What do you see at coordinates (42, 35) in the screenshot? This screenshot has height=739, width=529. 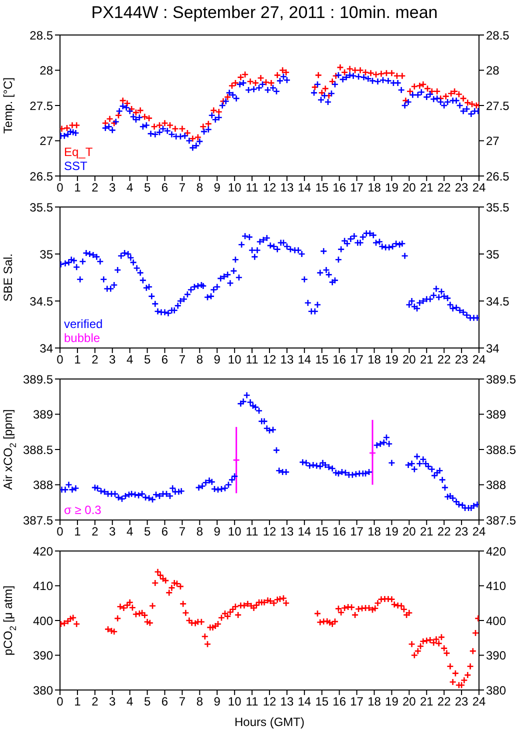 I see `y-tick-label: 28.5` at bounding box center [42, 35].